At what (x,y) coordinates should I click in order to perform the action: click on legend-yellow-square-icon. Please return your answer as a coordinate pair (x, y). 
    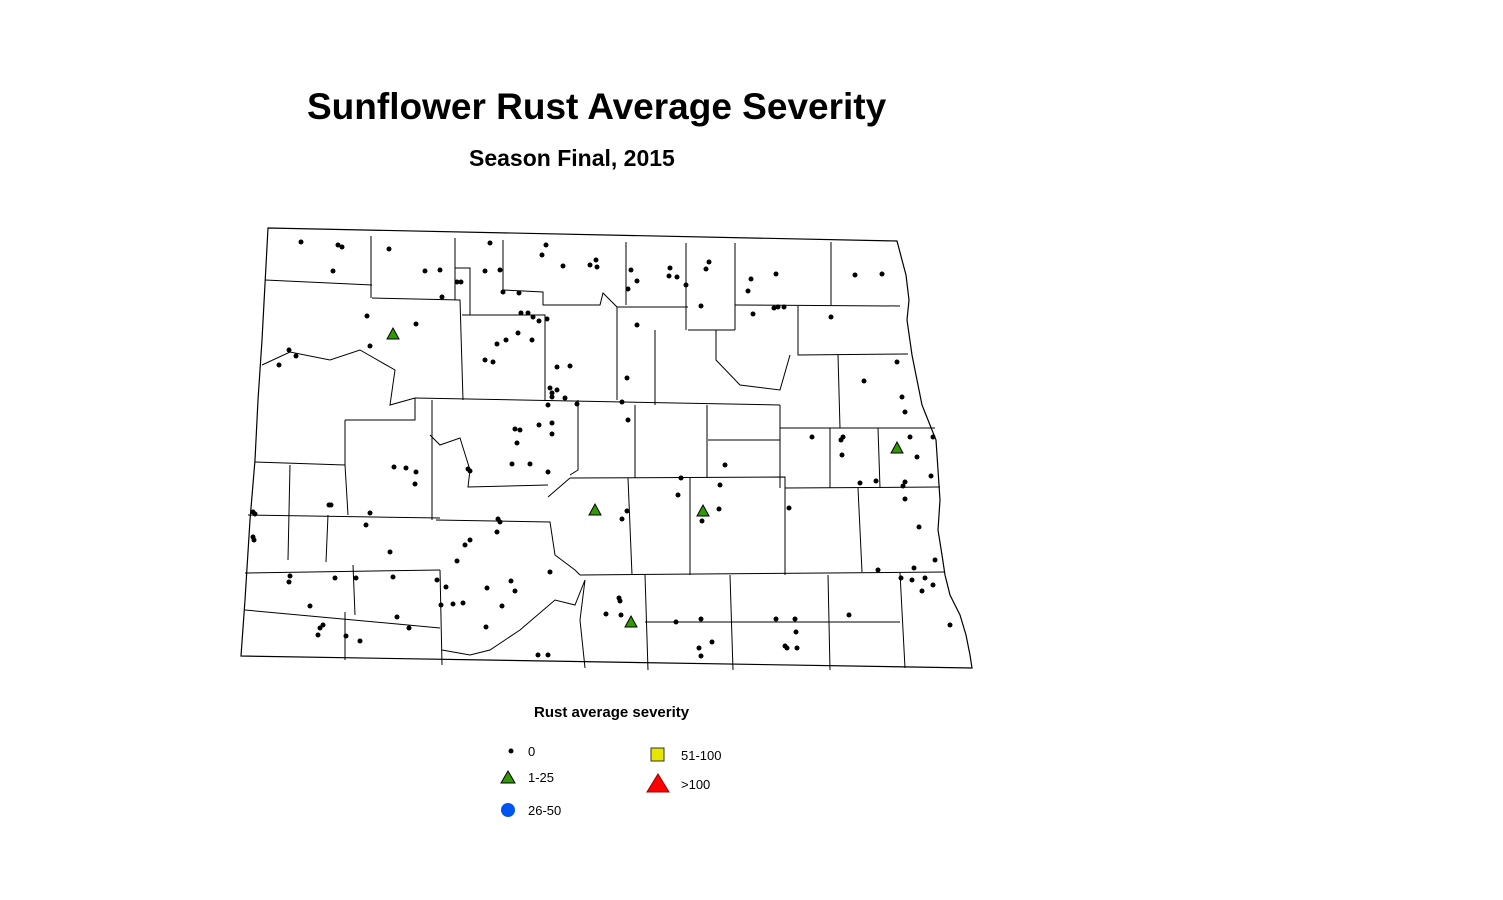
    Looking at the image, I should click on (657, 754).